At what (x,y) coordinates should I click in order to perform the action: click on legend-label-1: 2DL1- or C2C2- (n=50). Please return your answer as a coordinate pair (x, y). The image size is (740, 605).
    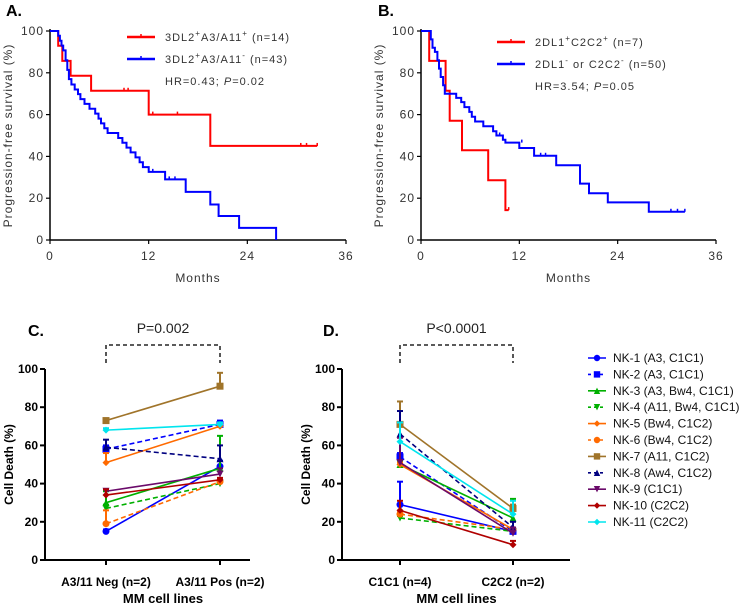
    Looking at the image, I should click on (601, 63).